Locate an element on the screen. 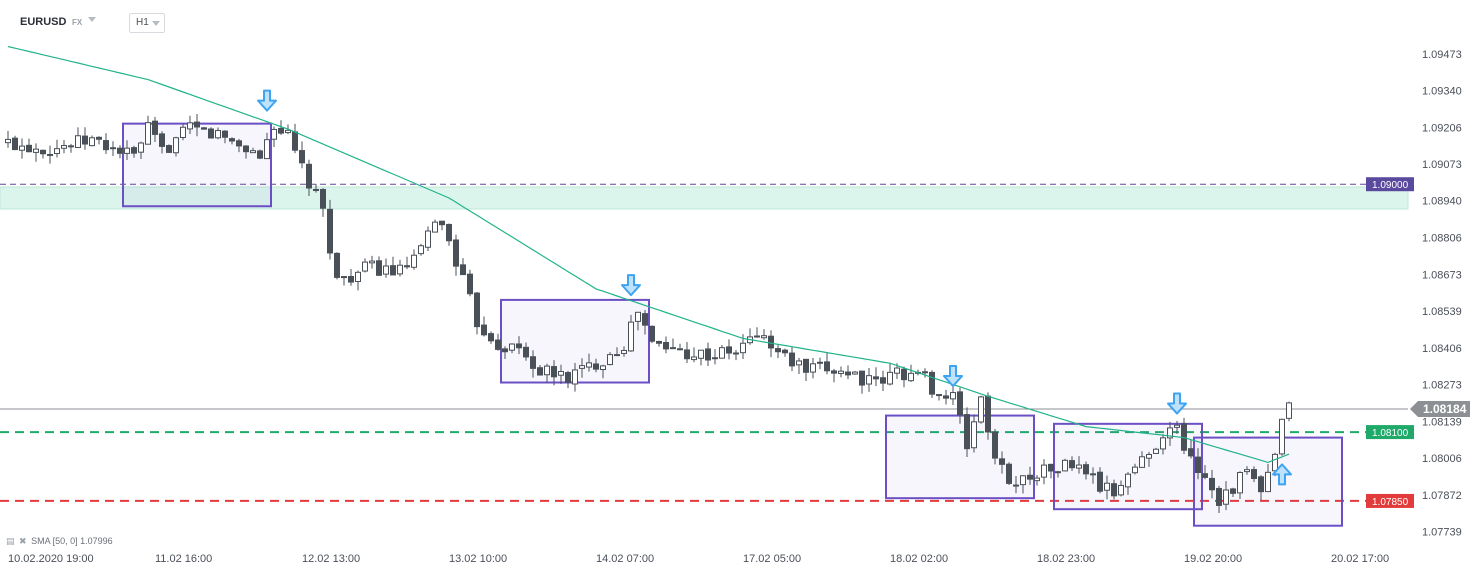  symbol-label: EURUSD is located at coordinates (43, 22).